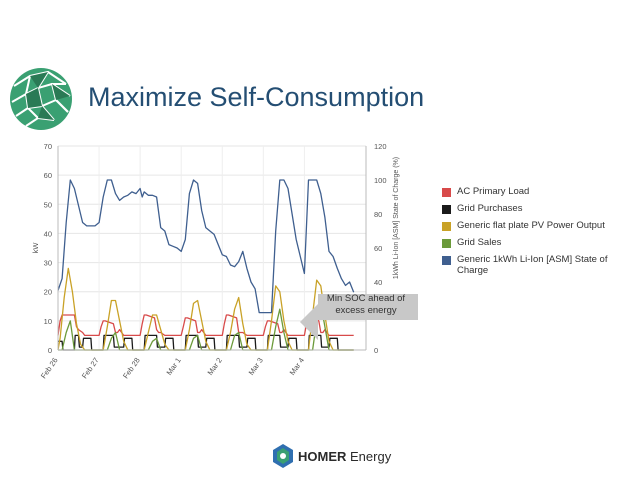 The width and height of the screenshot is (638, 479). What do you see at coordinates (48, 204) in the screenshot?
I see `y-left-tick-label: 50` at bounding box center [48, 204].